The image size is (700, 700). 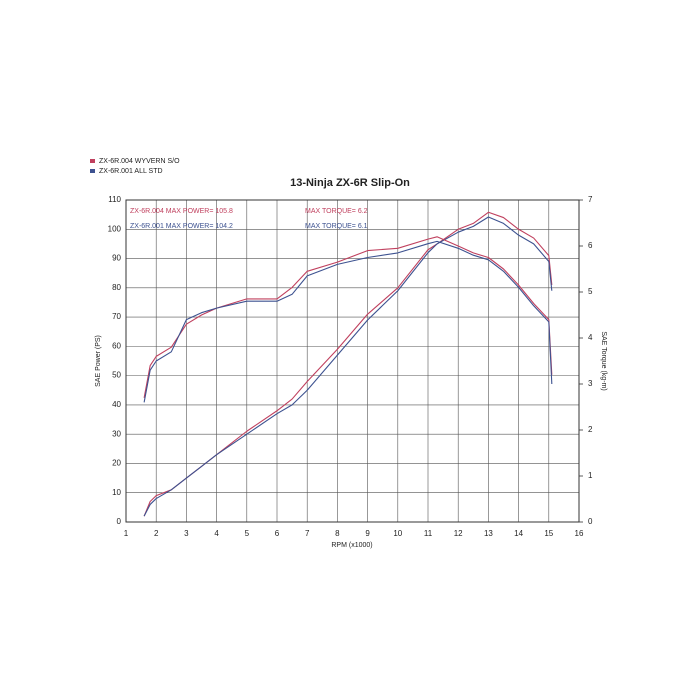 I want to click on y2-tick-label: 4, so click(x=590, y=337).